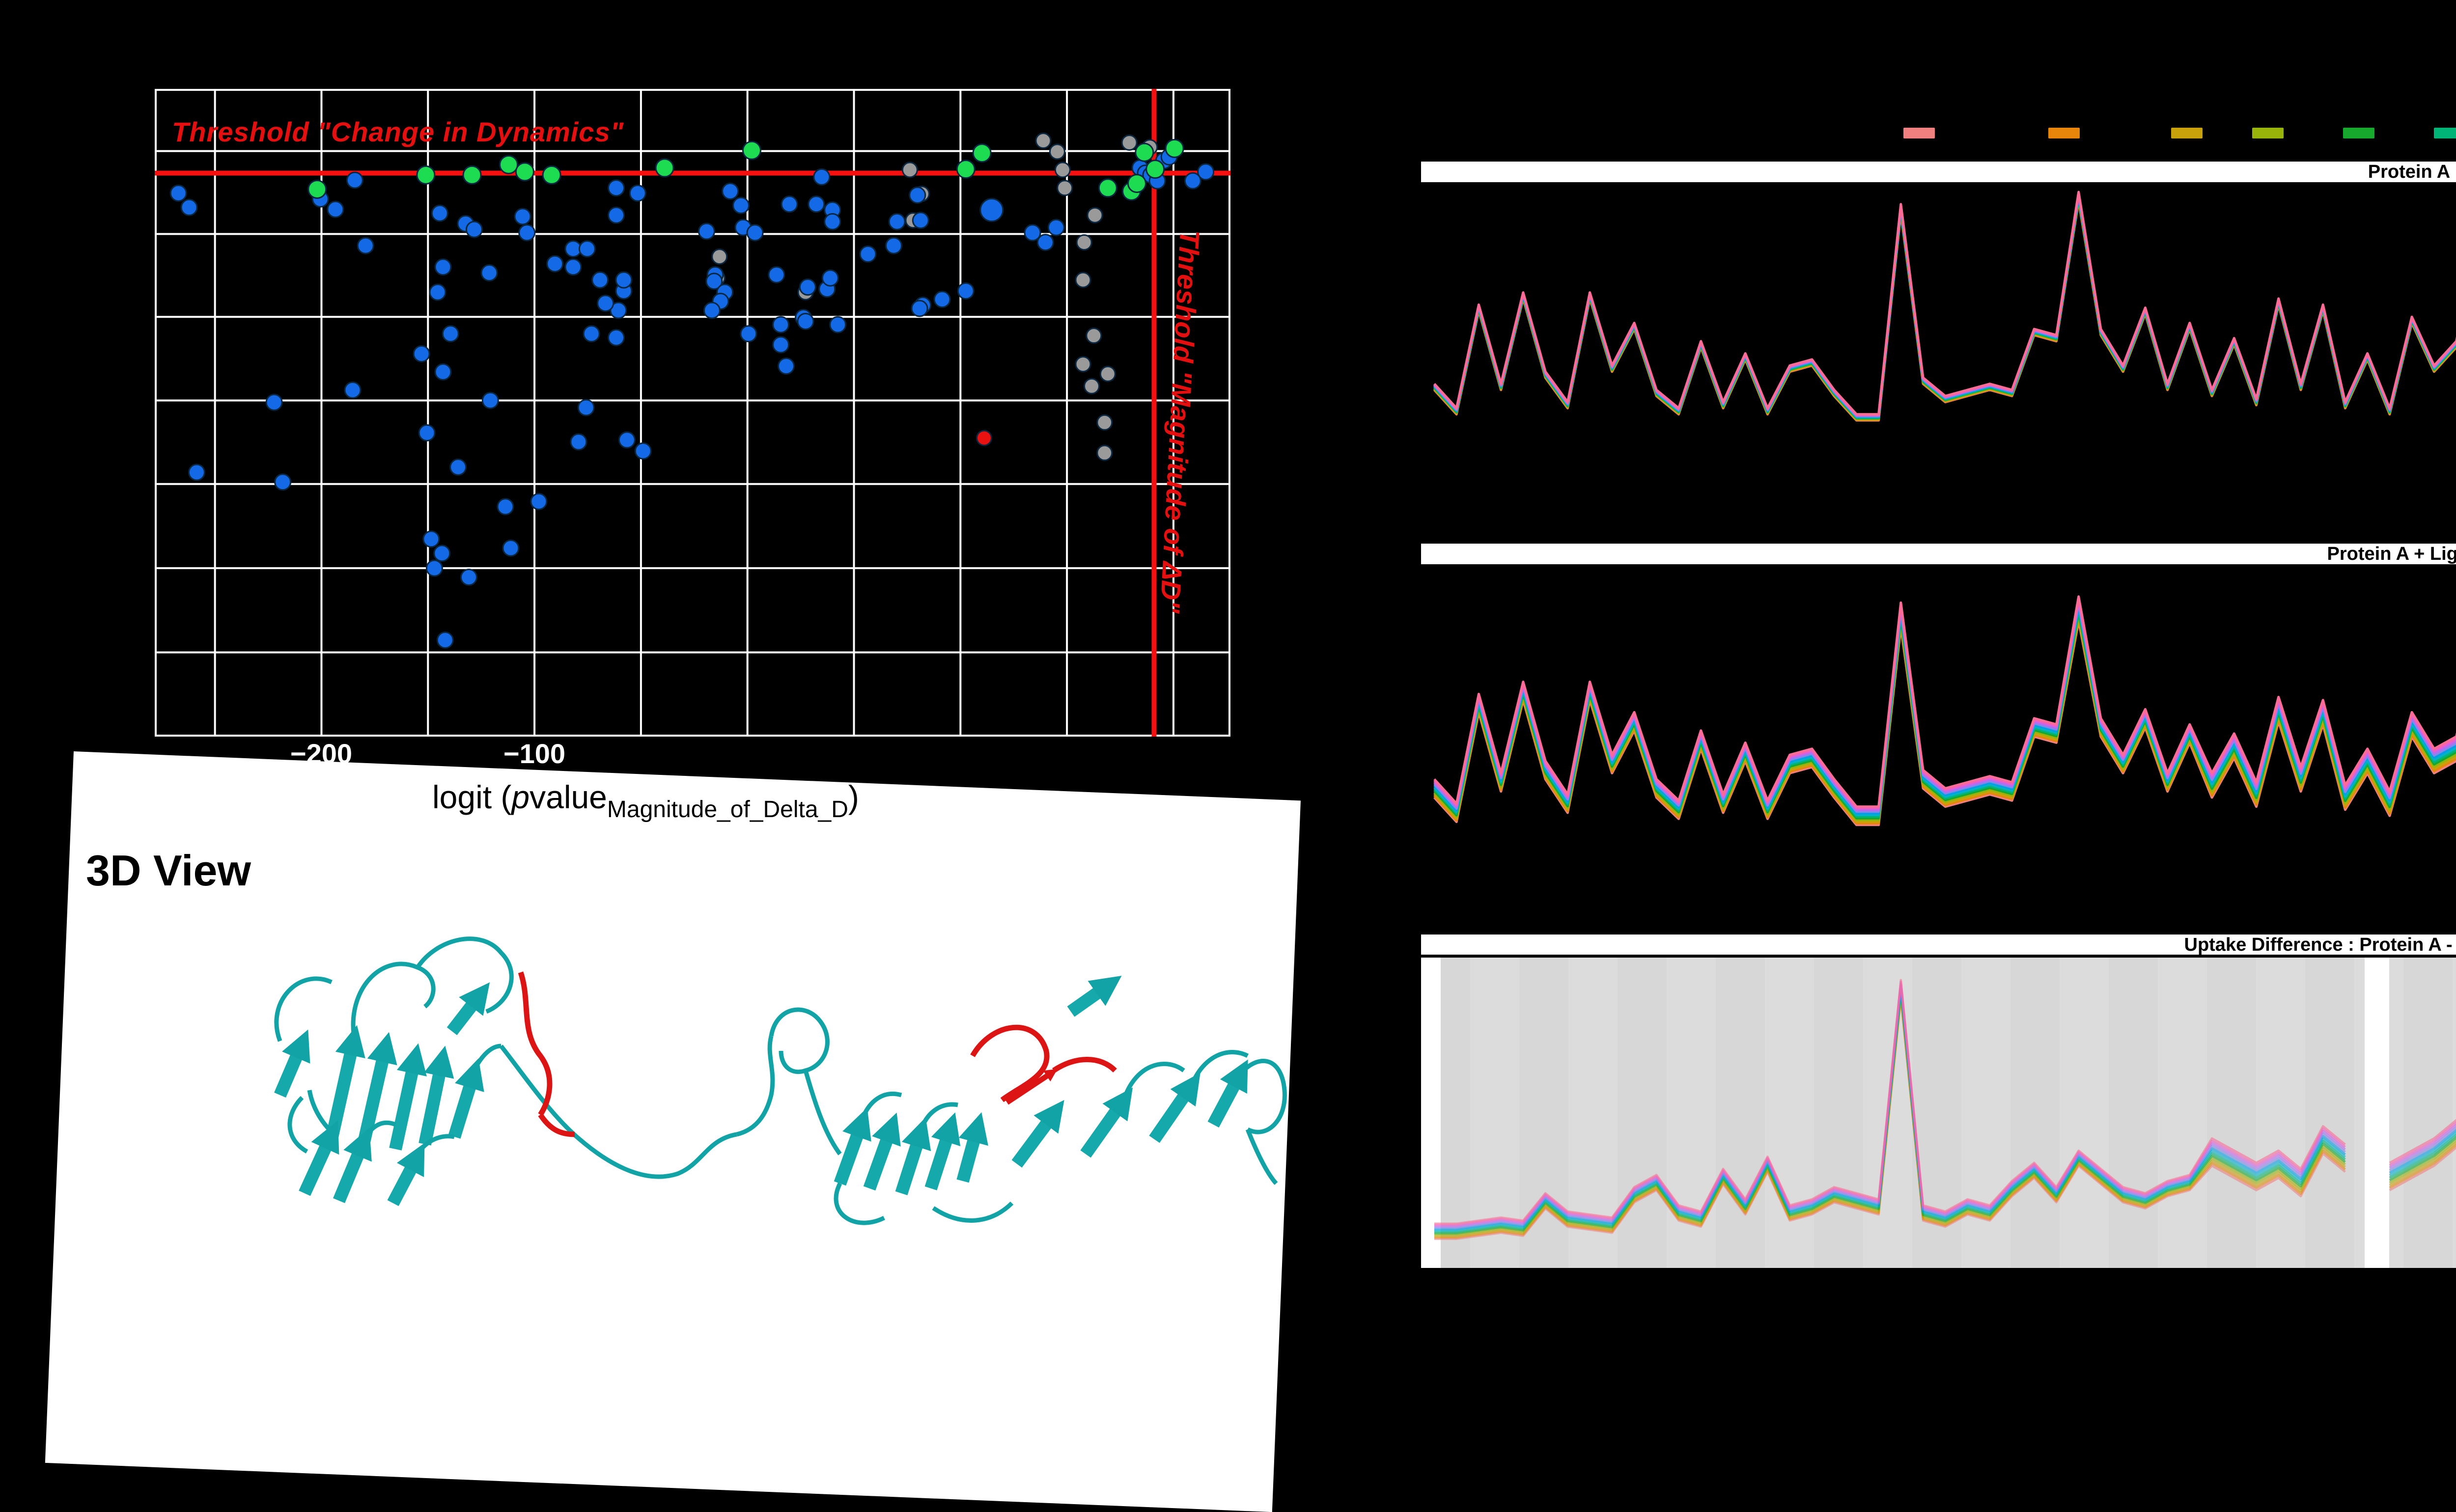 Image resolution: width=2456 pixels, height=1512 pixels. Describe the element at coordinates (752, 1120) in the screenshot. I see `protein-ribbon-3d` at that location.